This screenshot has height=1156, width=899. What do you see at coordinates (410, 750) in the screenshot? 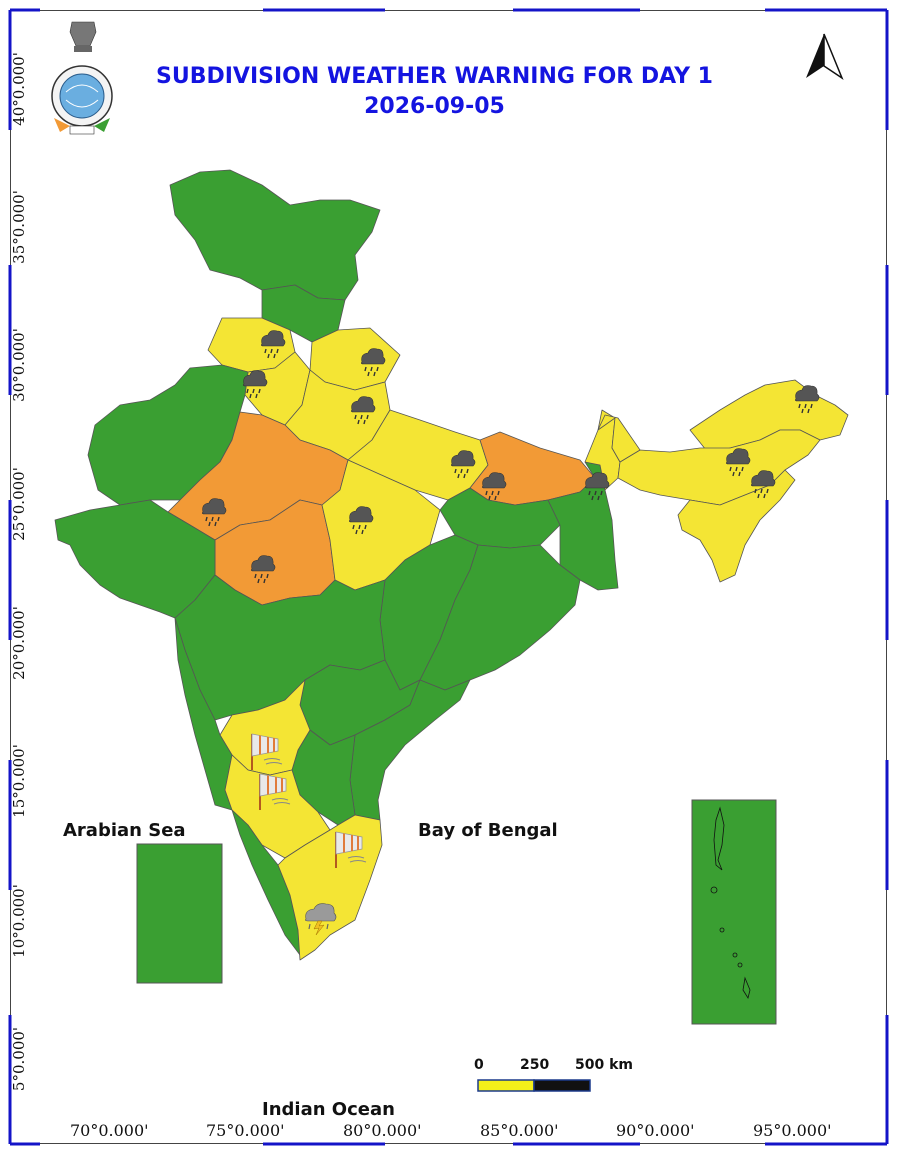
I see `region-coastal-ap` at bounding box center [410, 750].